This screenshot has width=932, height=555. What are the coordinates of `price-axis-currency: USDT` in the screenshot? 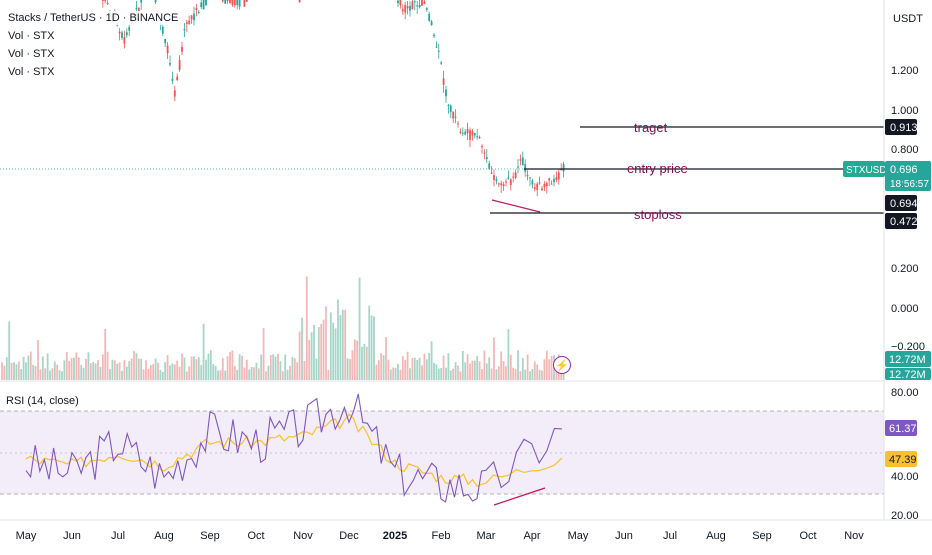 It's located at (908, 19).